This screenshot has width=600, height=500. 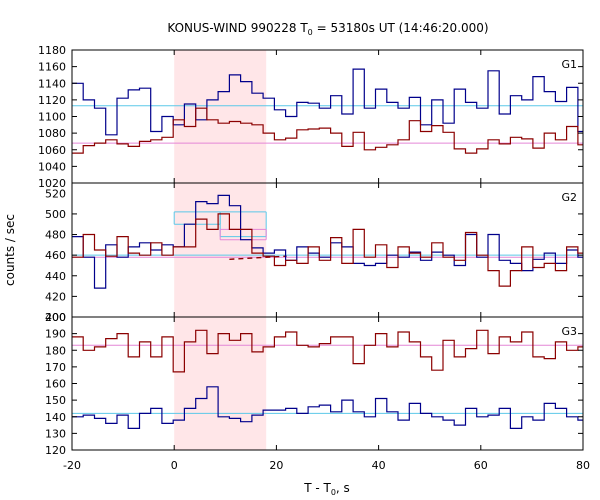 I want to click on x-axis-label: T - T0, s, so click(x=326, y=489).